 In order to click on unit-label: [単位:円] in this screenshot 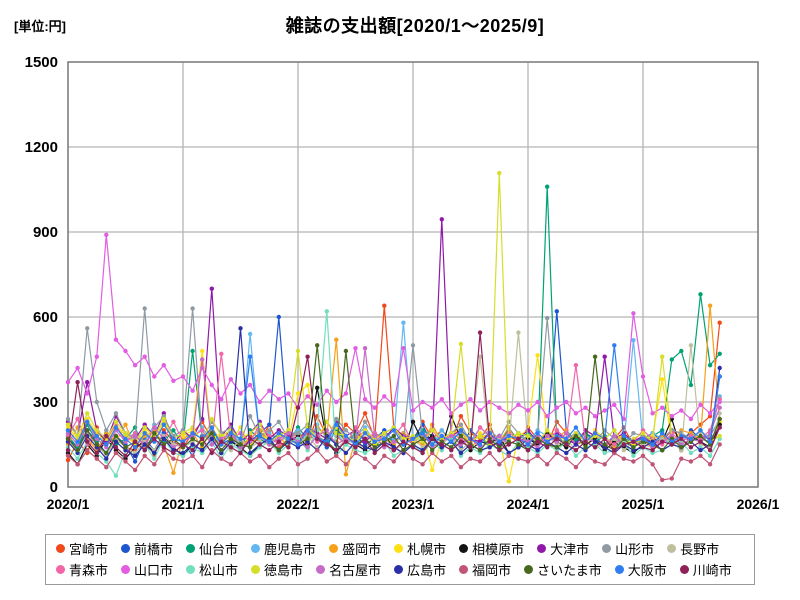, I will do `click(40, 26)`.